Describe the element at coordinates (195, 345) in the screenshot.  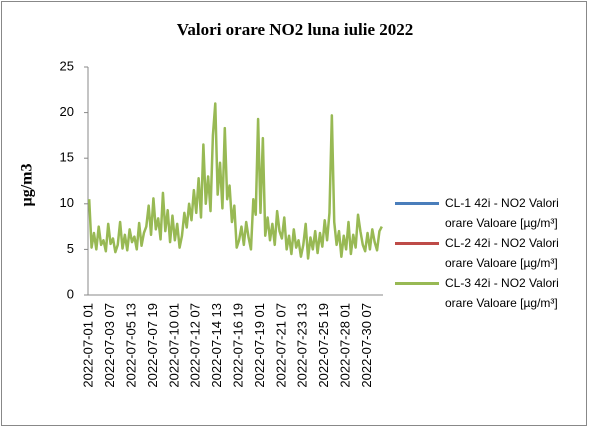
I see `x-tick-label: 2022-07-12 07` at that location.